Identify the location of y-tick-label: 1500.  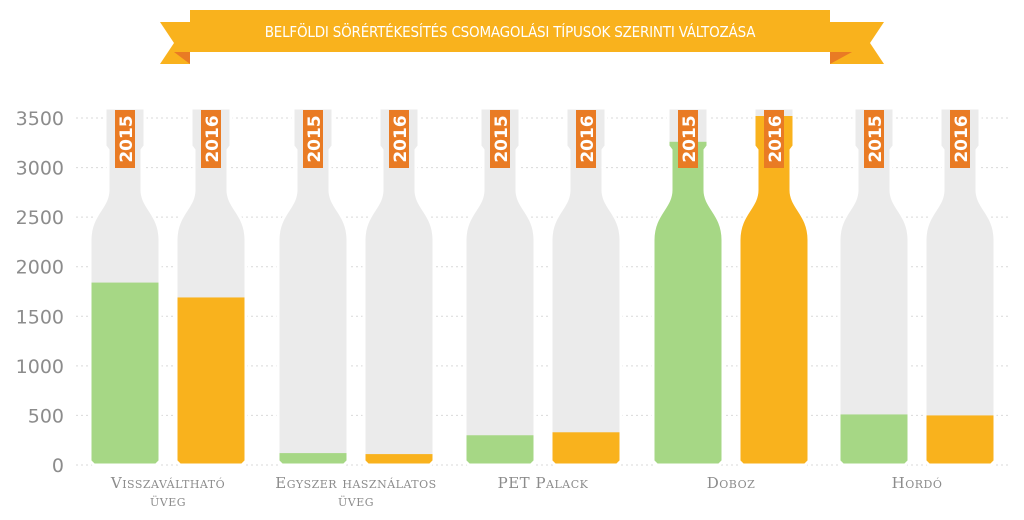
(40, 317).